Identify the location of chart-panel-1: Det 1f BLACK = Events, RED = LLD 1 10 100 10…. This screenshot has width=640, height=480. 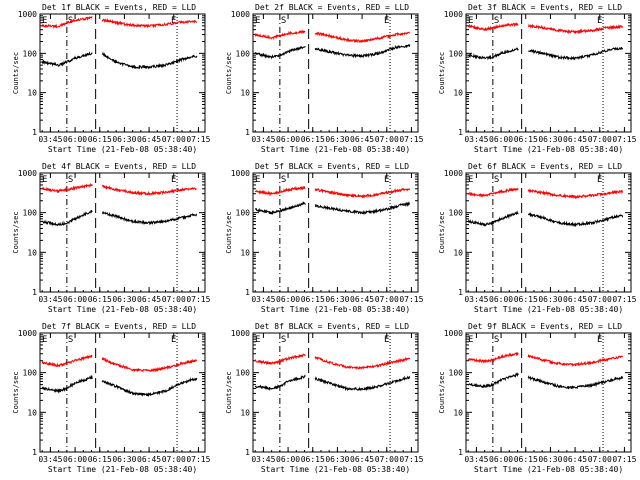
(111, 78).